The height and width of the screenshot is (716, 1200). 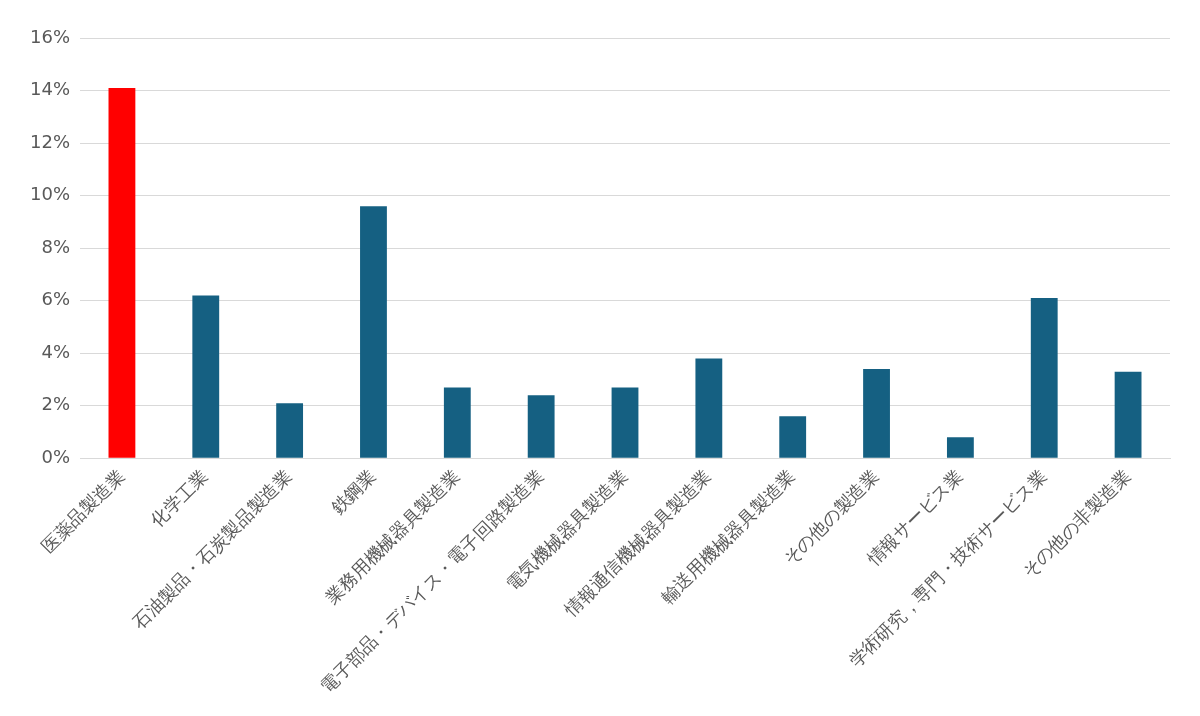 What do you see at coordinates (82, 511) in the screenshot?
I see `x-tick-label: 医薬品製造業` at bounding box center [82, 511].